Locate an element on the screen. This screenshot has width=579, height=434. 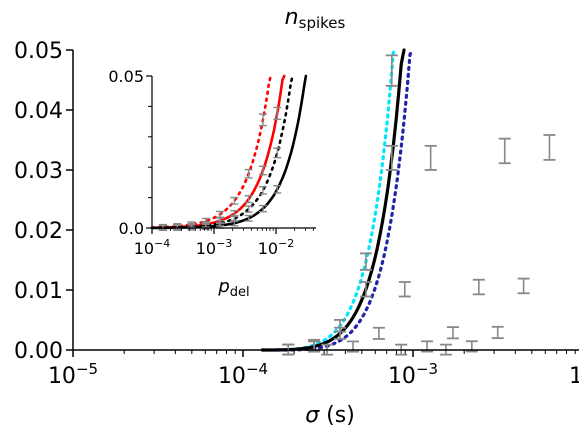
chart-title: nspikes is located at coordinates (315, 18).